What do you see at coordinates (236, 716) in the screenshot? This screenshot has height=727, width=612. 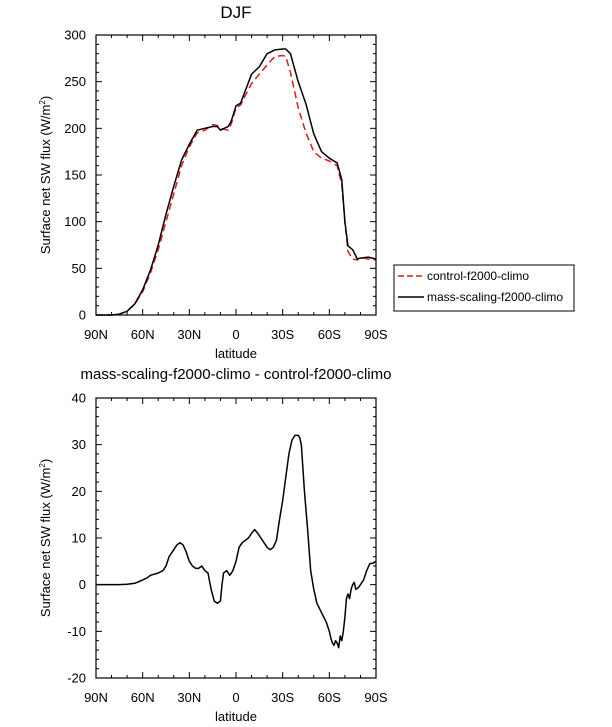 I see `bottom-x-axis-label: latitude` at bounding box center [236, 716].